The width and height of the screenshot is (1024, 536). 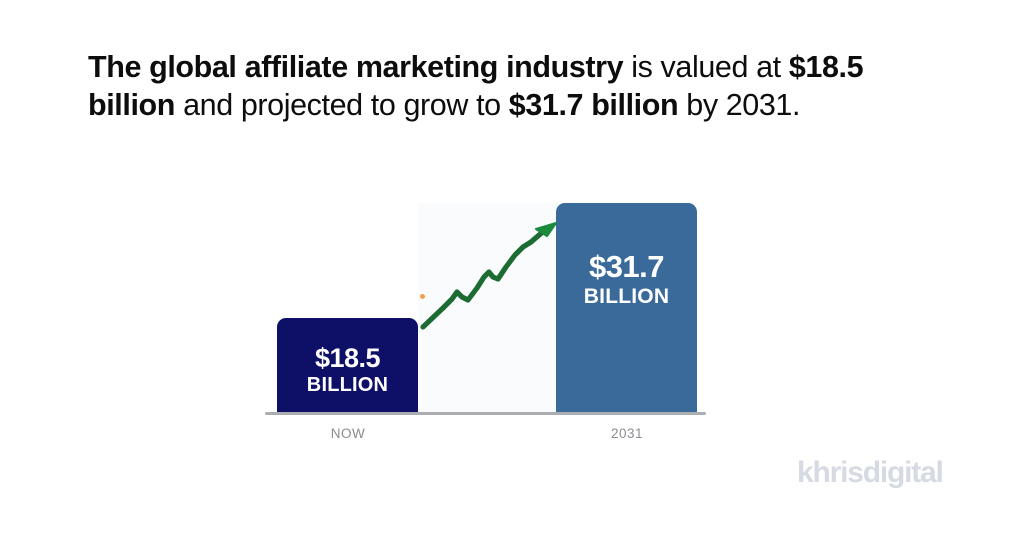 What do you see at coordinates (626, 296) in the screenshot?
I see `bar-2031-unit: BILLION` at bounding box center [626, 296].